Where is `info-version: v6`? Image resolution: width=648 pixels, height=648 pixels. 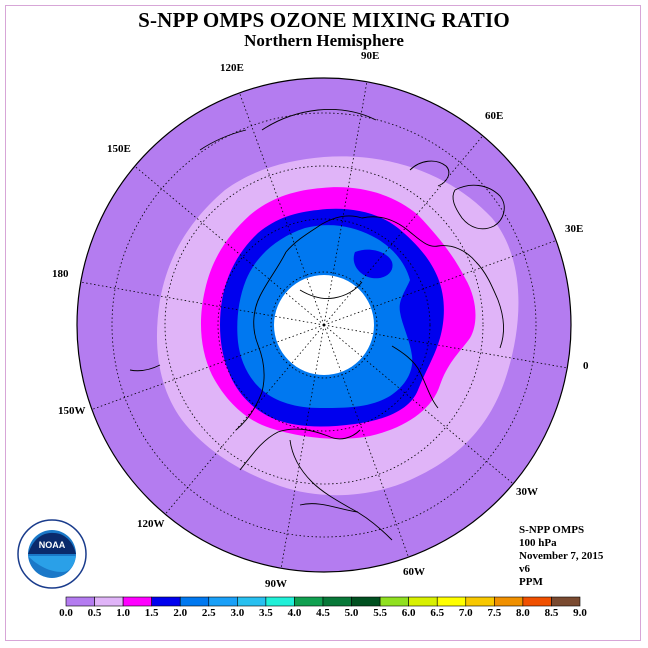 info-version: v6 is located at coordinates (524, 569).